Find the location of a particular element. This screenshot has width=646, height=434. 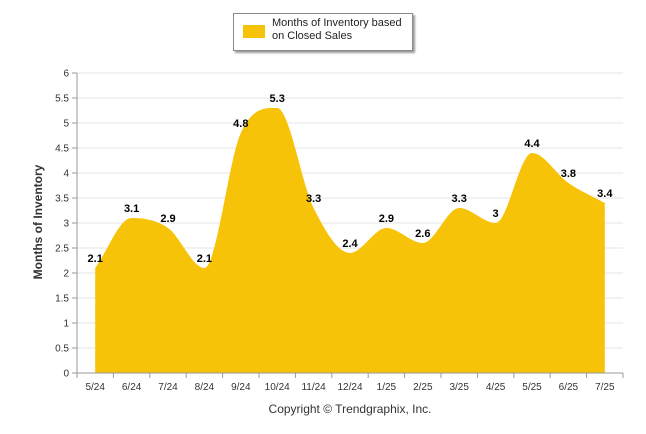

y-tick-label: 3 is located at coordinates (66, 224).